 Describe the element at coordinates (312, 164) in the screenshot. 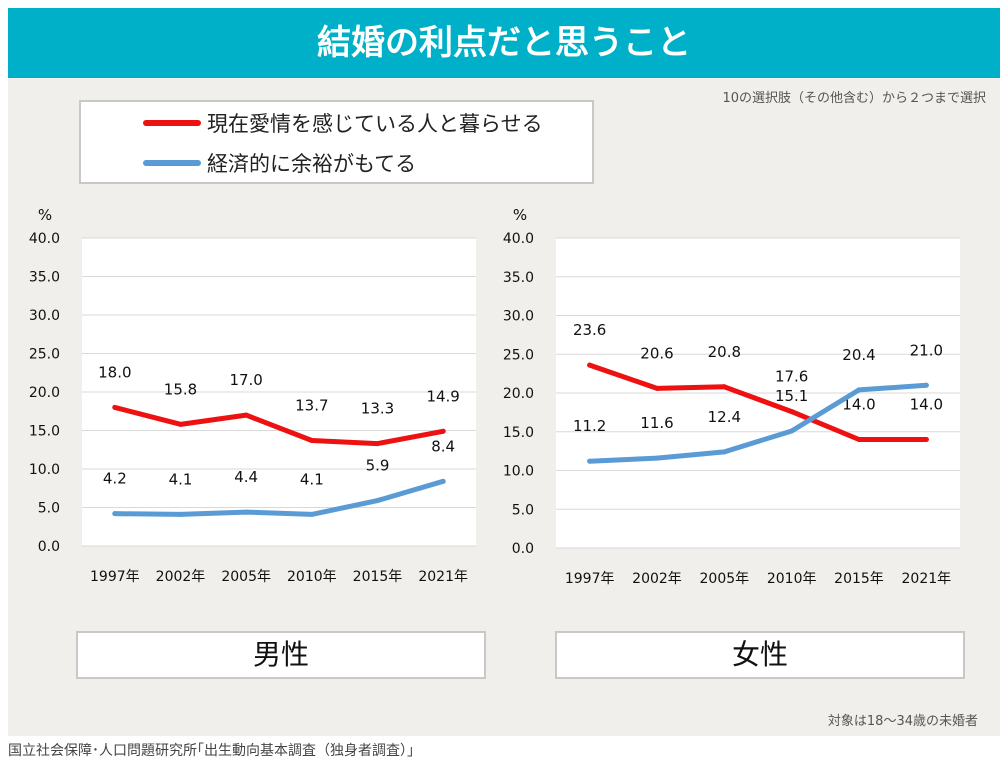

I see `legend-label-economic: 経済的に余裕がもてる` at that location.